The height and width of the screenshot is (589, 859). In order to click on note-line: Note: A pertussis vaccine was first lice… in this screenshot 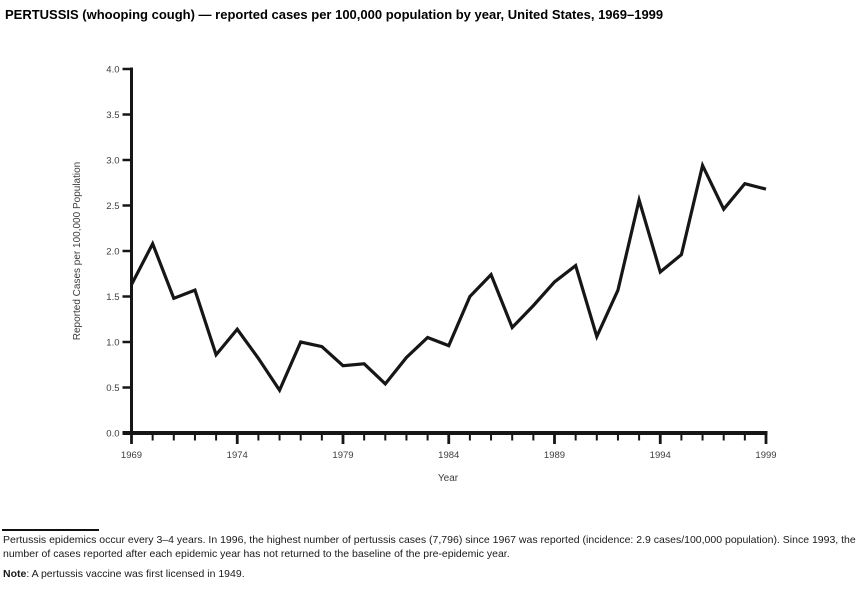, I will do `click(124, 574)`.